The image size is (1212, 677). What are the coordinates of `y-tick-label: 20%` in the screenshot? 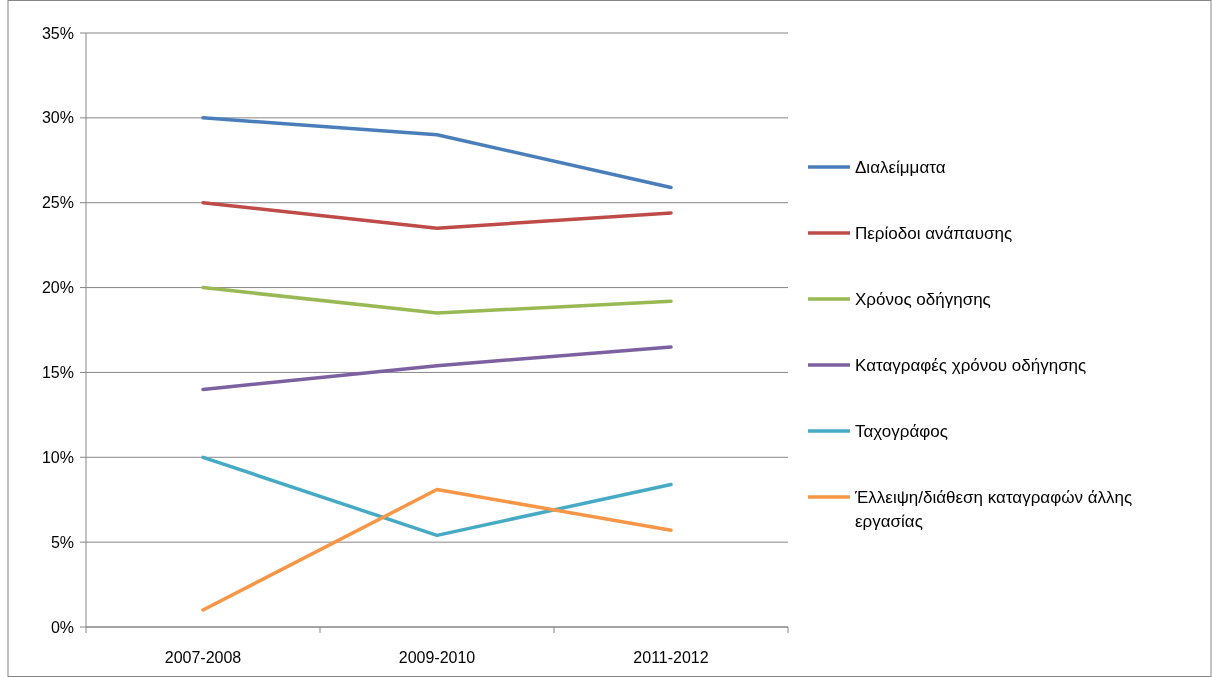 It's located at (57, 288).